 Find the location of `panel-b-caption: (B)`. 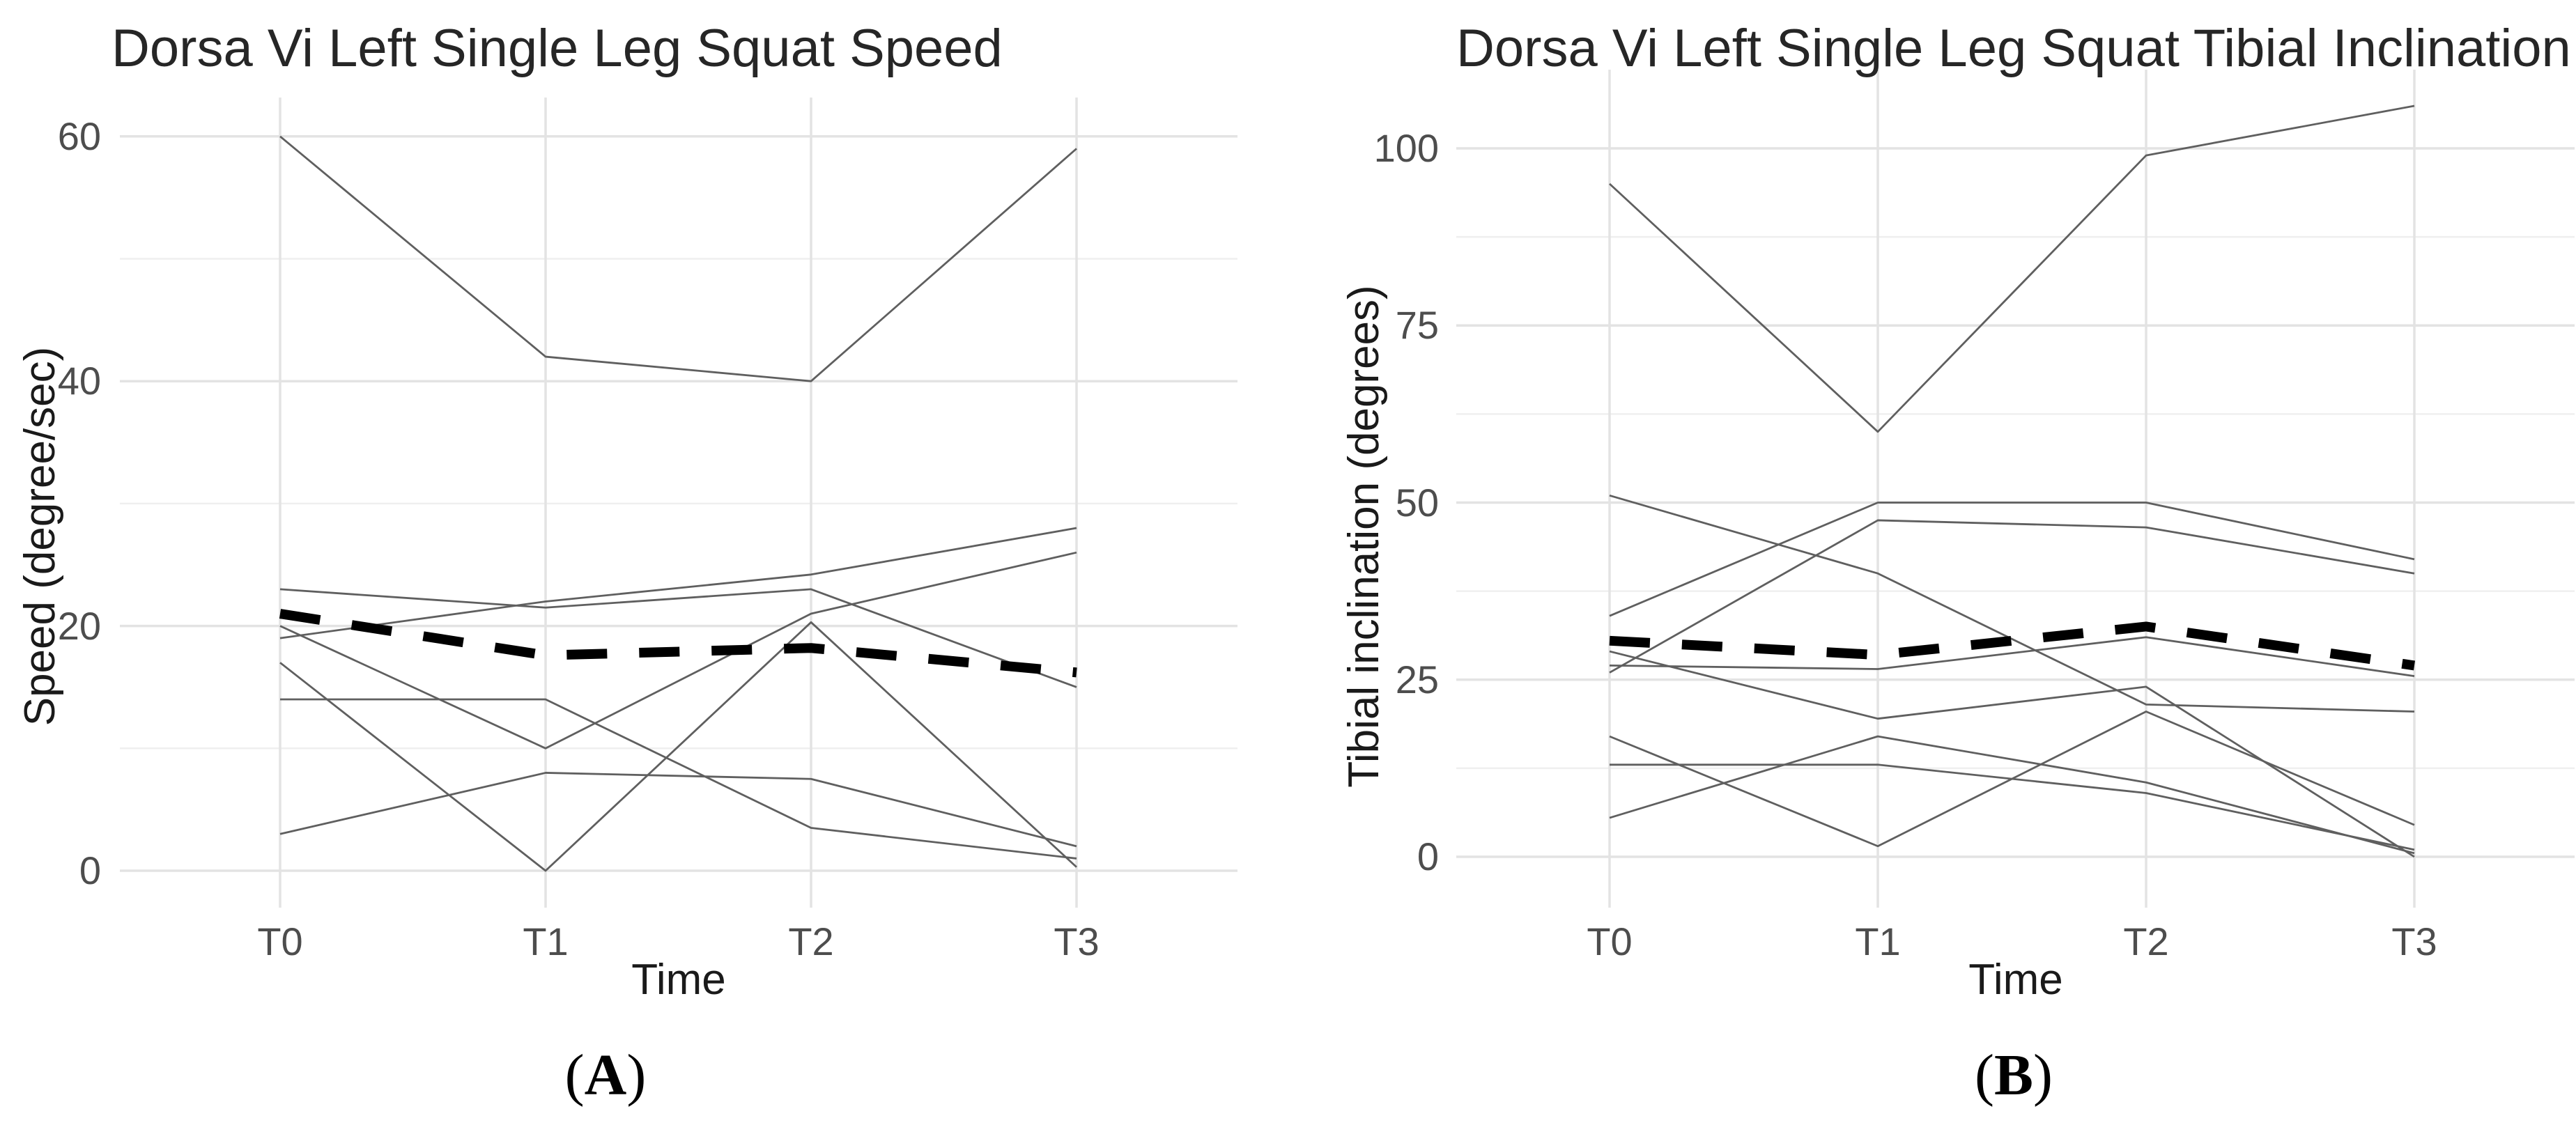

panel-b-caption: (B) is located at coordinates (2014, 1075).